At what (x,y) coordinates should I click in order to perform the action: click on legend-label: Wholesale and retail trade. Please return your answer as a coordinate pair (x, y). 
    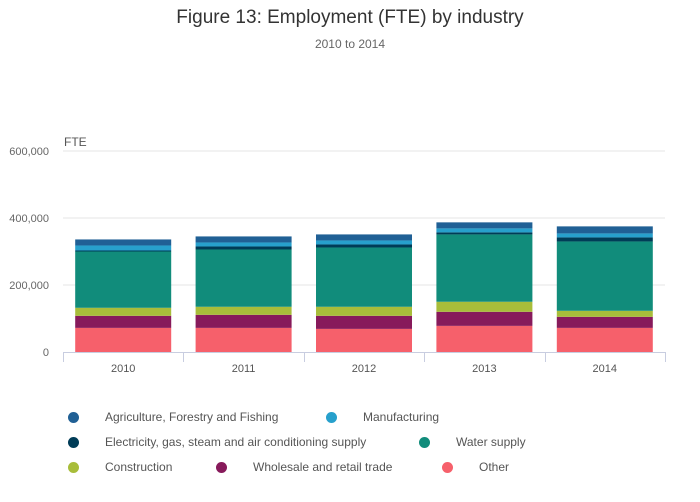
    Looking at the image, I should click on (323, 467).